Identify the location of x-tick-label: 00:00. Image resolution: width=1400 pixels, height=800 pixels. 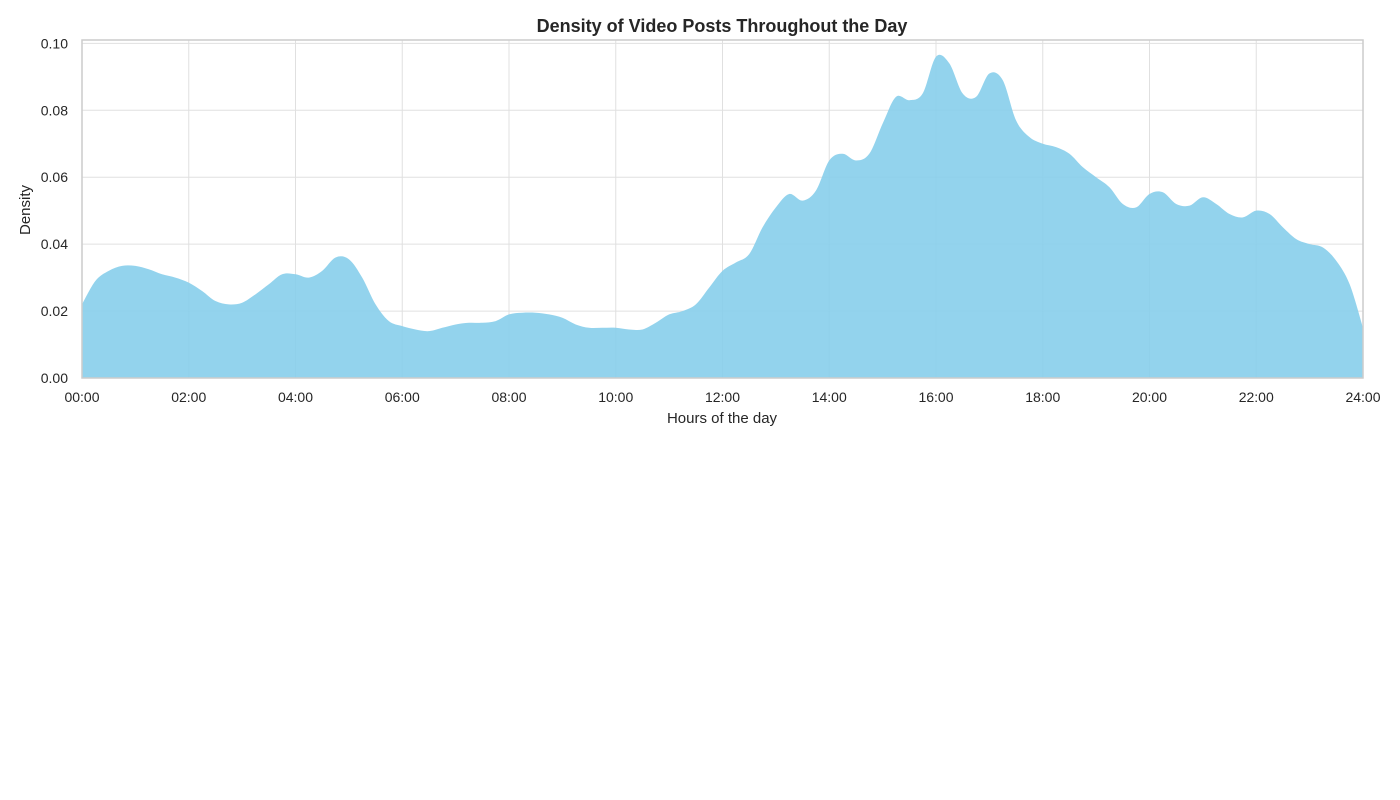
(81, 397).